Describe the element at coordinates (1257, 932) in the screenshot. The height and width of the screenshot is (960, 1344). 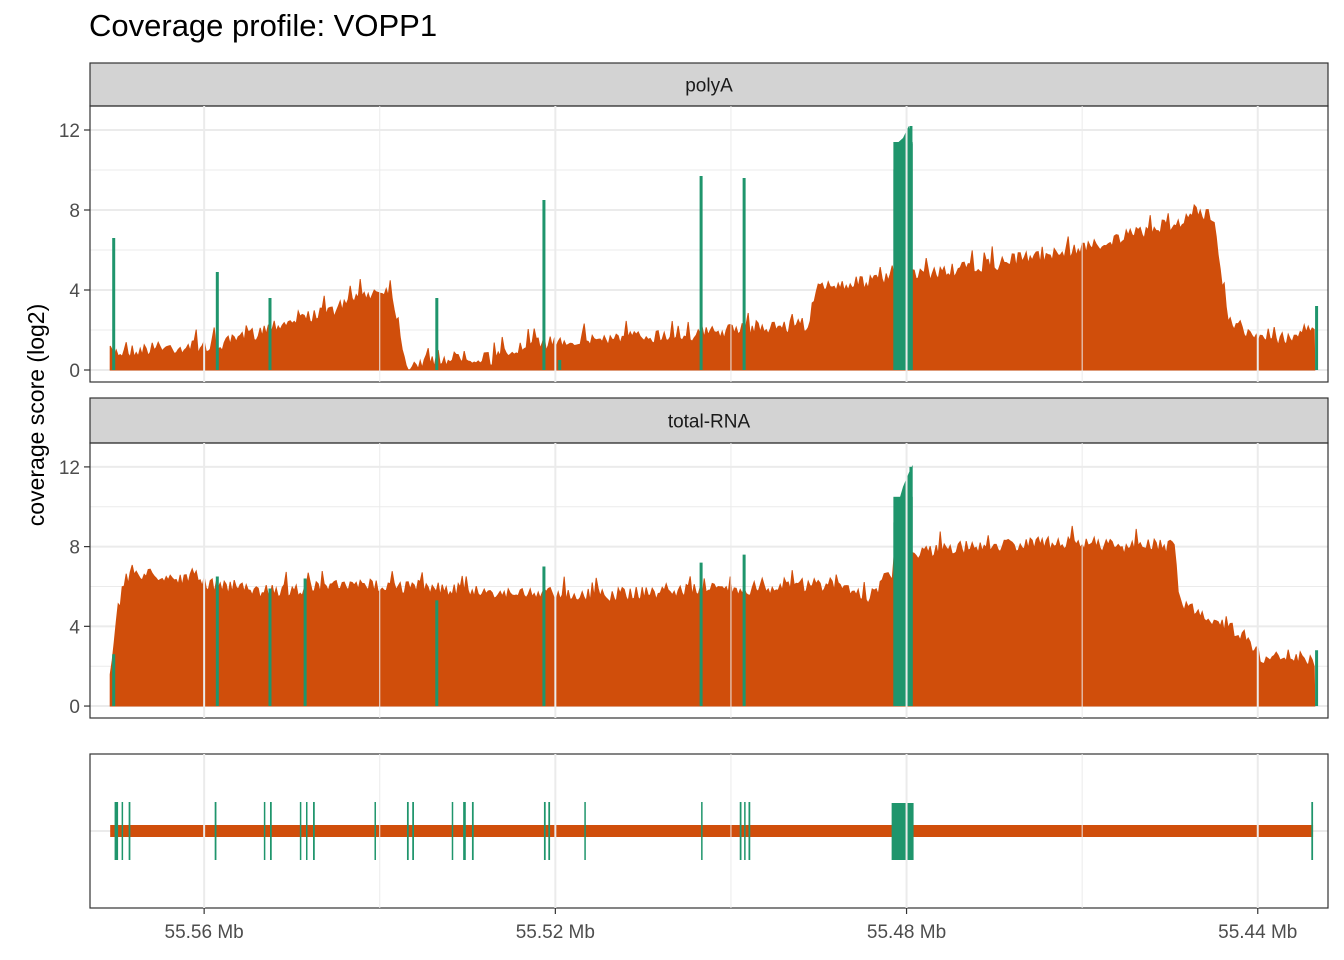
I see `x-tick-label: 55.44 Mb` at that location.